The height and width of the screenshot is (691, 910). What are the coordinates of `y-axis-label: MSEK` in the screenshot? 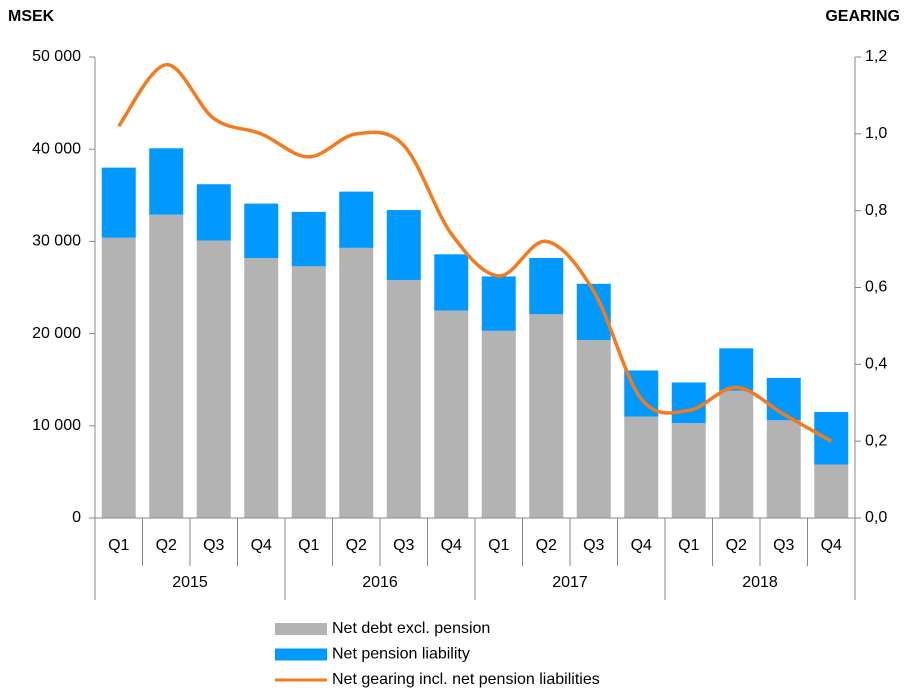 It's located at (31, 16).